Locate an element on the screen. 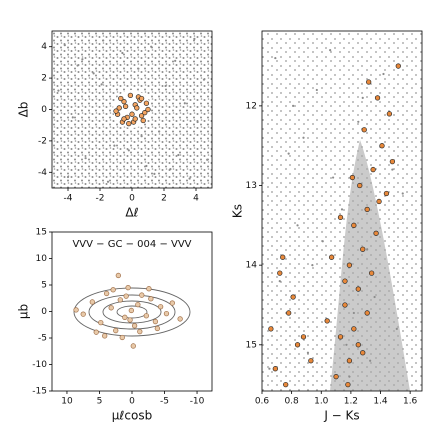  y-tick-label: 14 is located at coordinates (252, 266).